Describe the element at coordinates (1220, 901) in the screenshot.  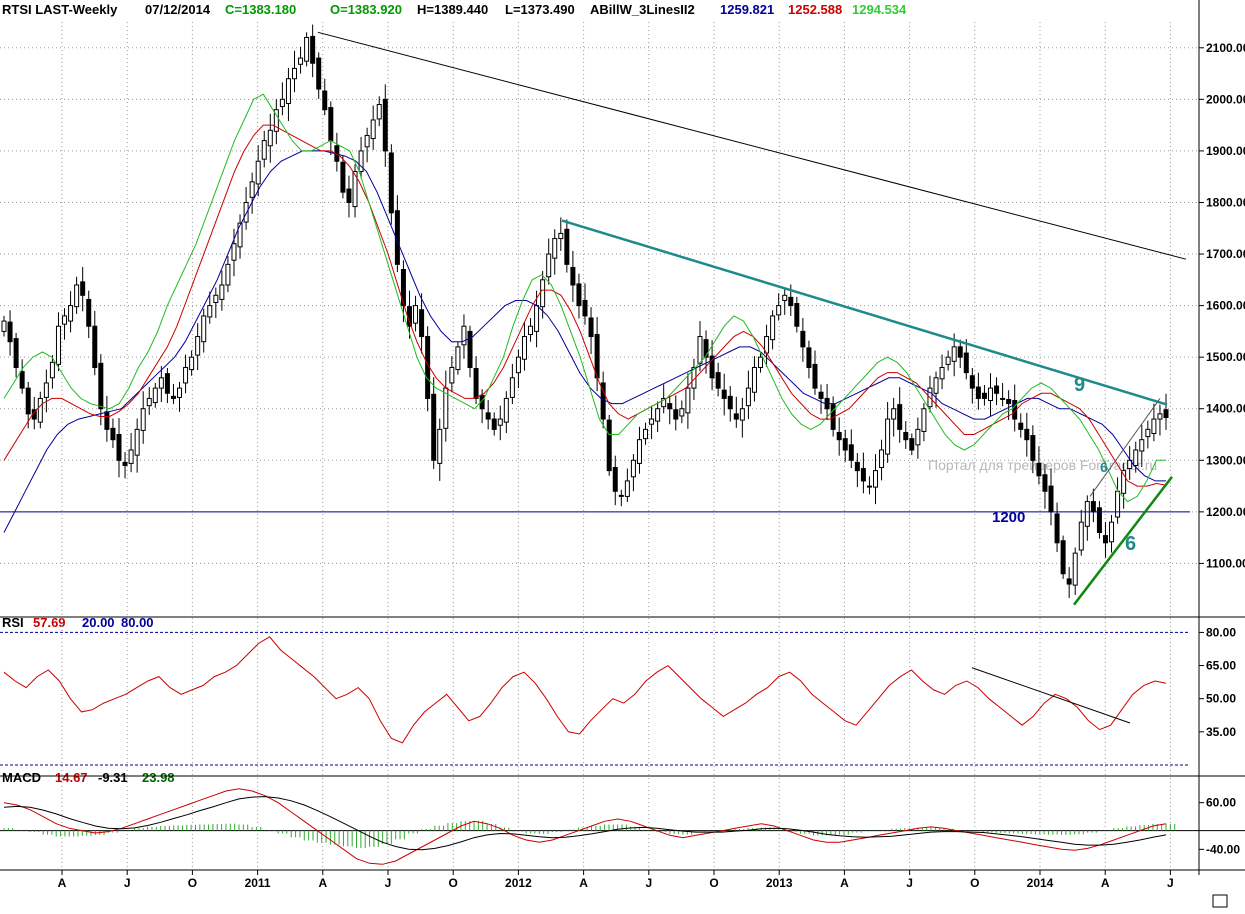
I see `corner-box` at that location.